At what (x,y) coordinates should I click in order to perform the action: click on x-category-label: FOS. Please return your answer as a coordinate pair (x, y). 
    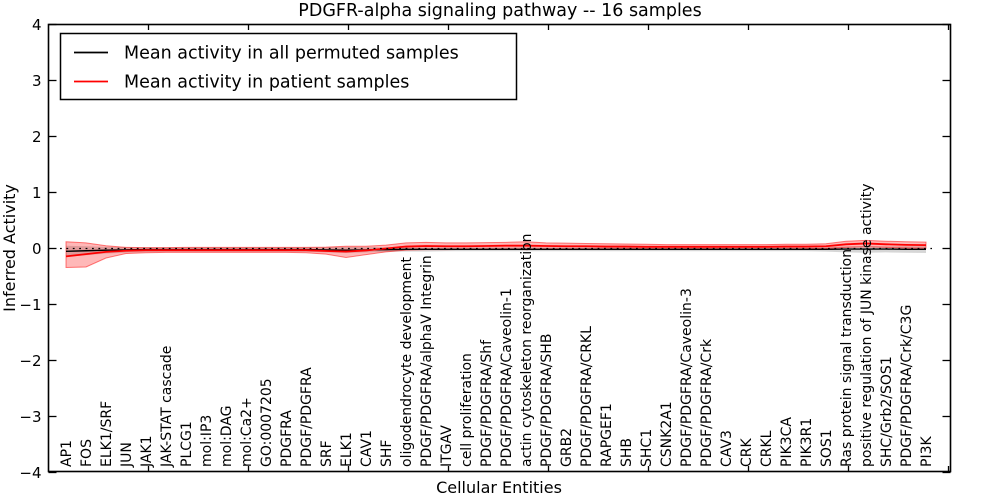
    Looking at the image, I should click on (87, 453).